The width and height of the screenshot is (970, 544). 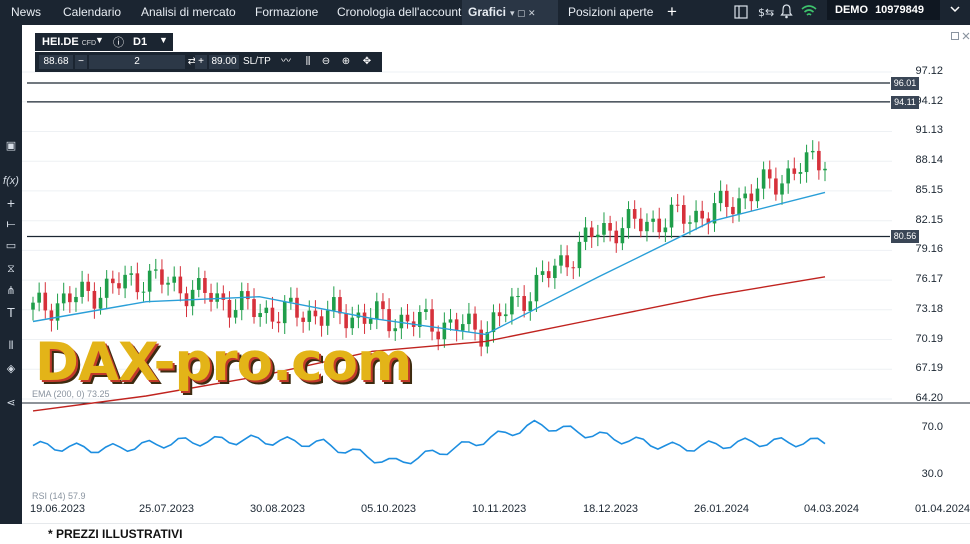 I want to click on rectangle-tool-icon: ▭, so click(x=11, y=246).